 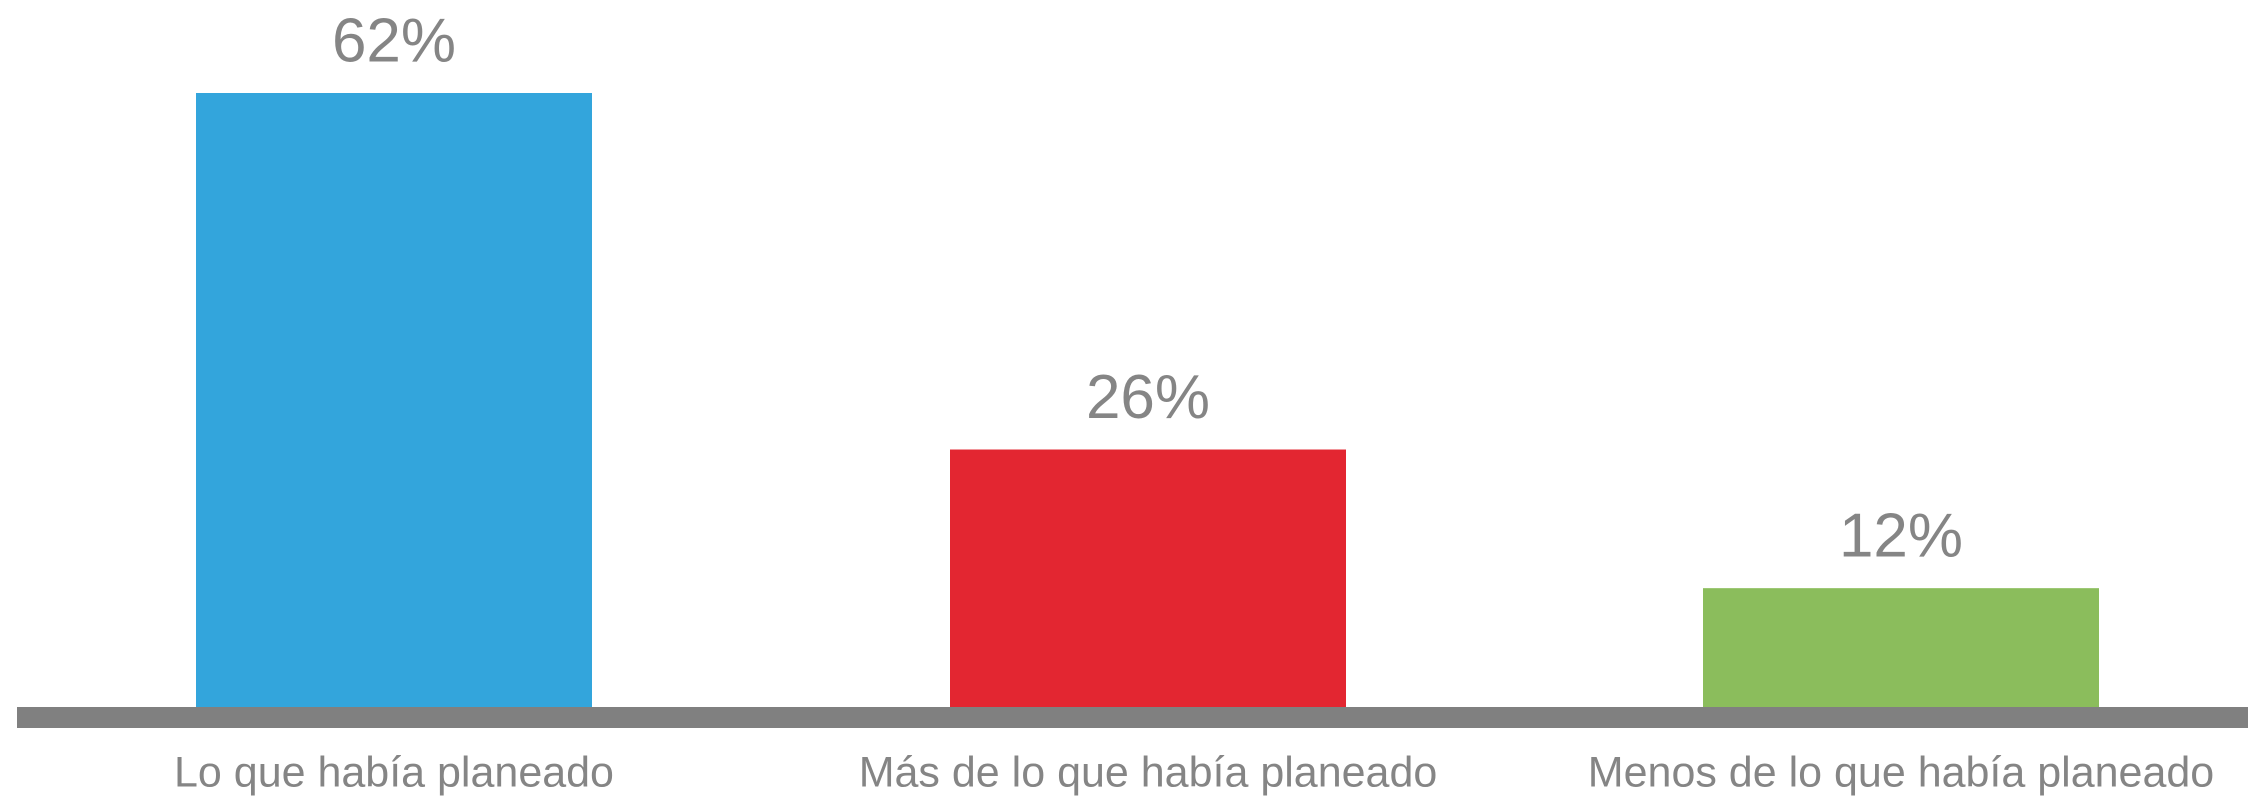 I want to click on value-label: 62%, so click(x=394, y=40).